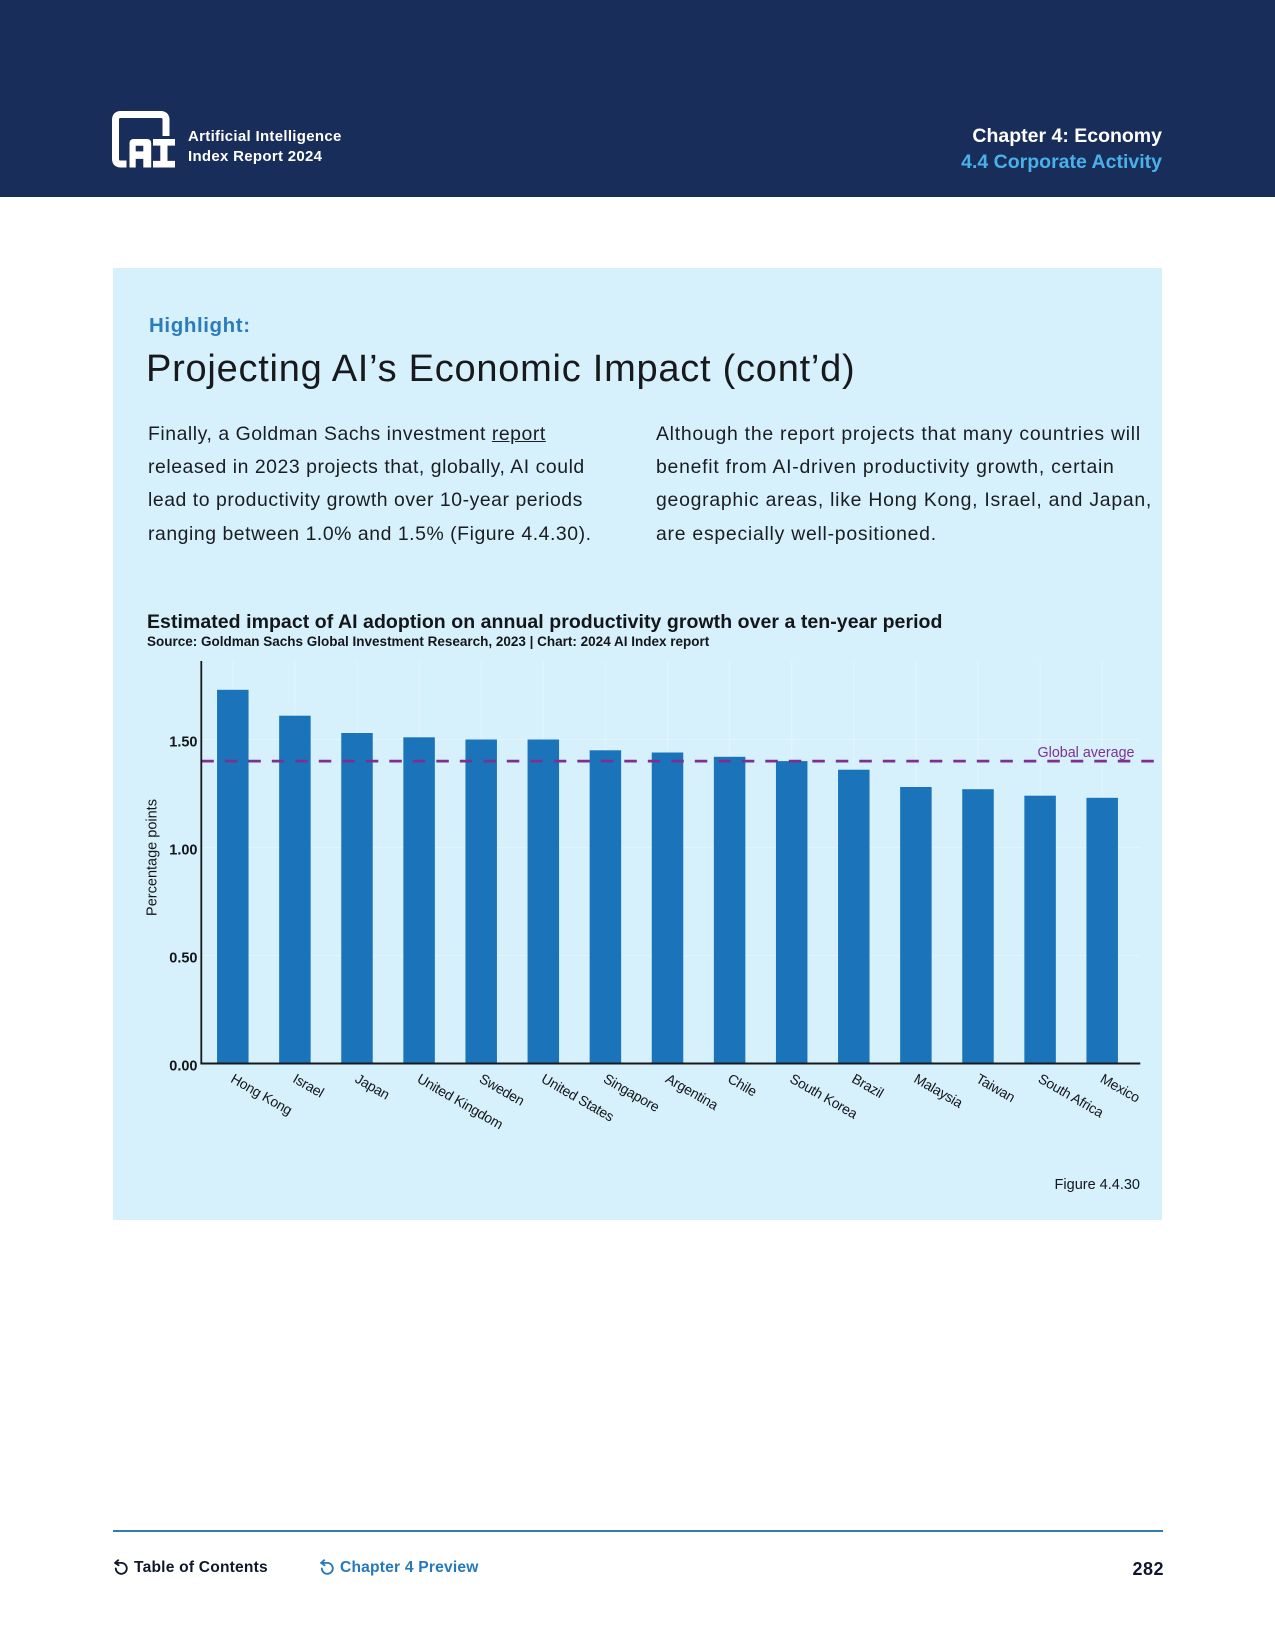  I want to click on svg-text: Malaysia, so click(938, 1090).